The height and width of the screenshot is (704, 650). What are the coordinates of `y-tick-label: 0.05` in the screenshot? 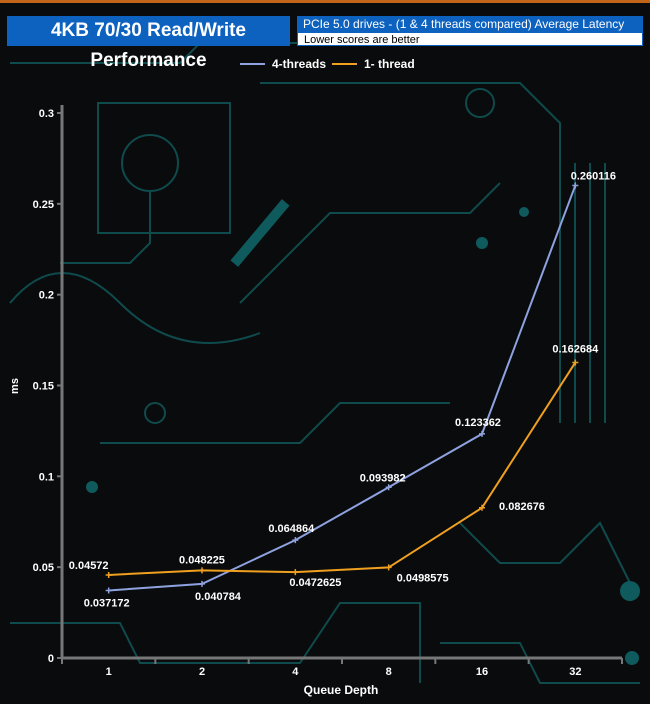 It's located at (43, 568).